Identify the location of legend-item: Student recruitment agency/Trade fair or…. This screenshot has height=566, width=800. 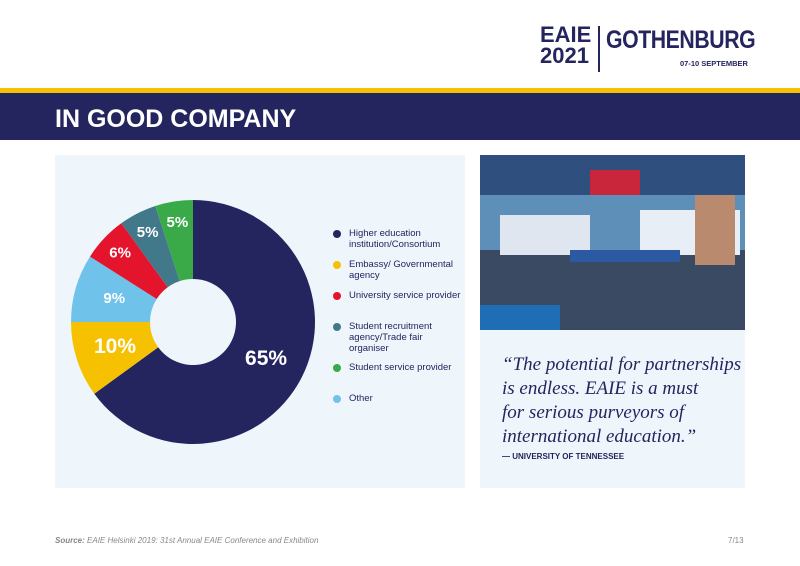
(398, 337).